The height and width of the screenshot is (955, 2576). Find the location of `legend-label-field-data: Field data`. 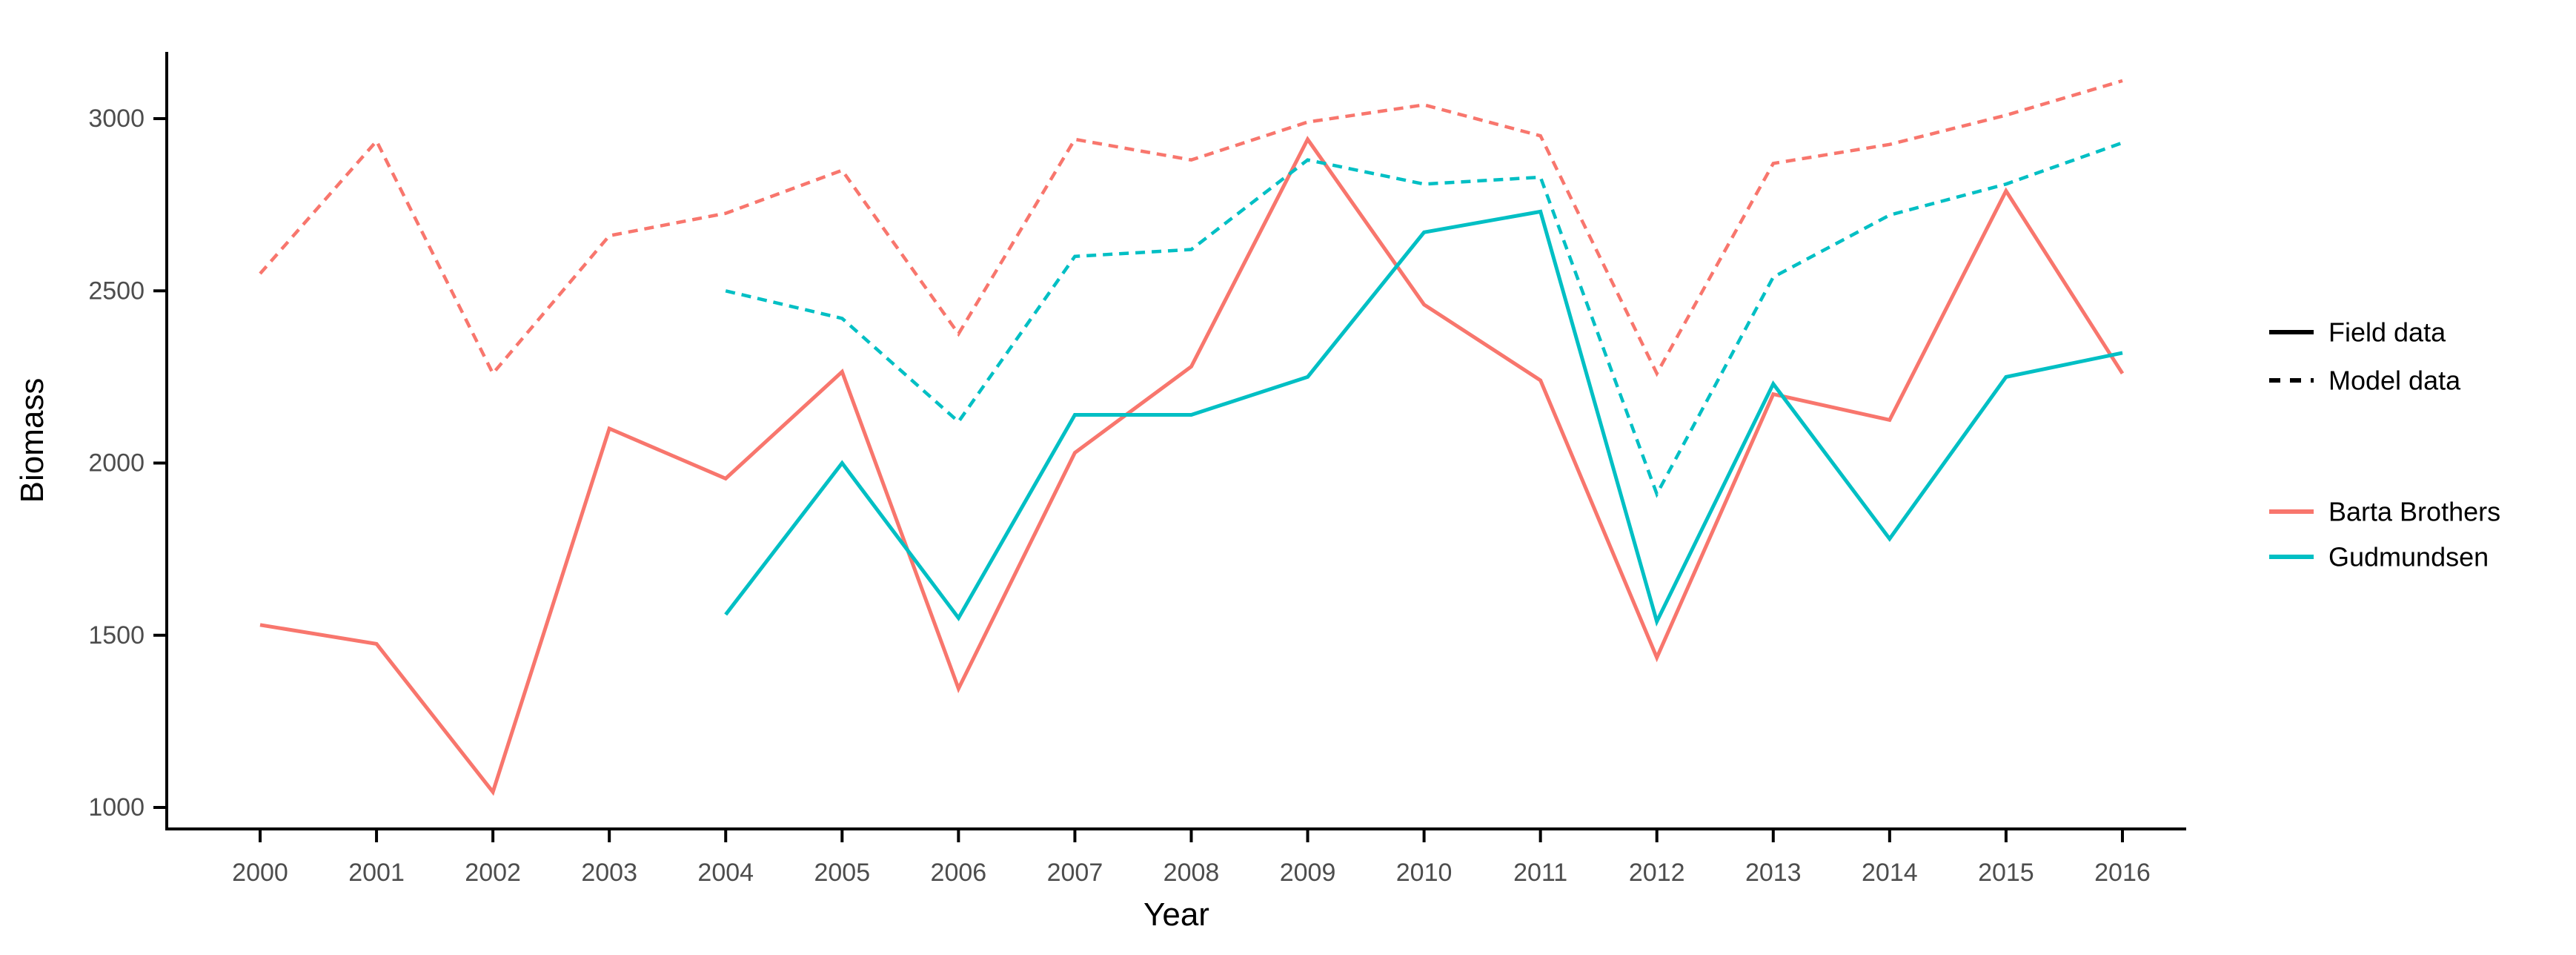

legend-label-field-data: Field data is located at coordinates (2387, 332).